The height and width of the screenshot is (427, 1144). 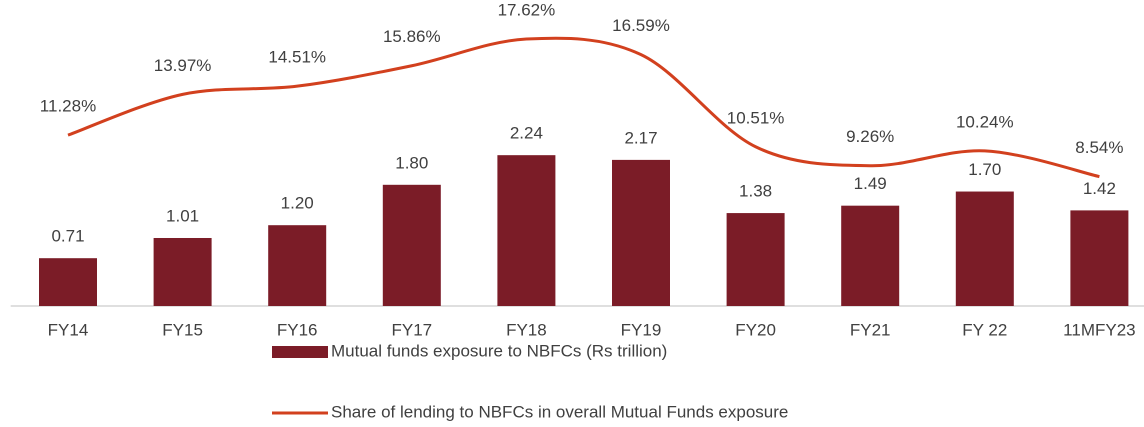 What do you see at coordinates (984, 169) in the screenshot?
I see `bar-label: 1.70` at bounding box center [984, 169].